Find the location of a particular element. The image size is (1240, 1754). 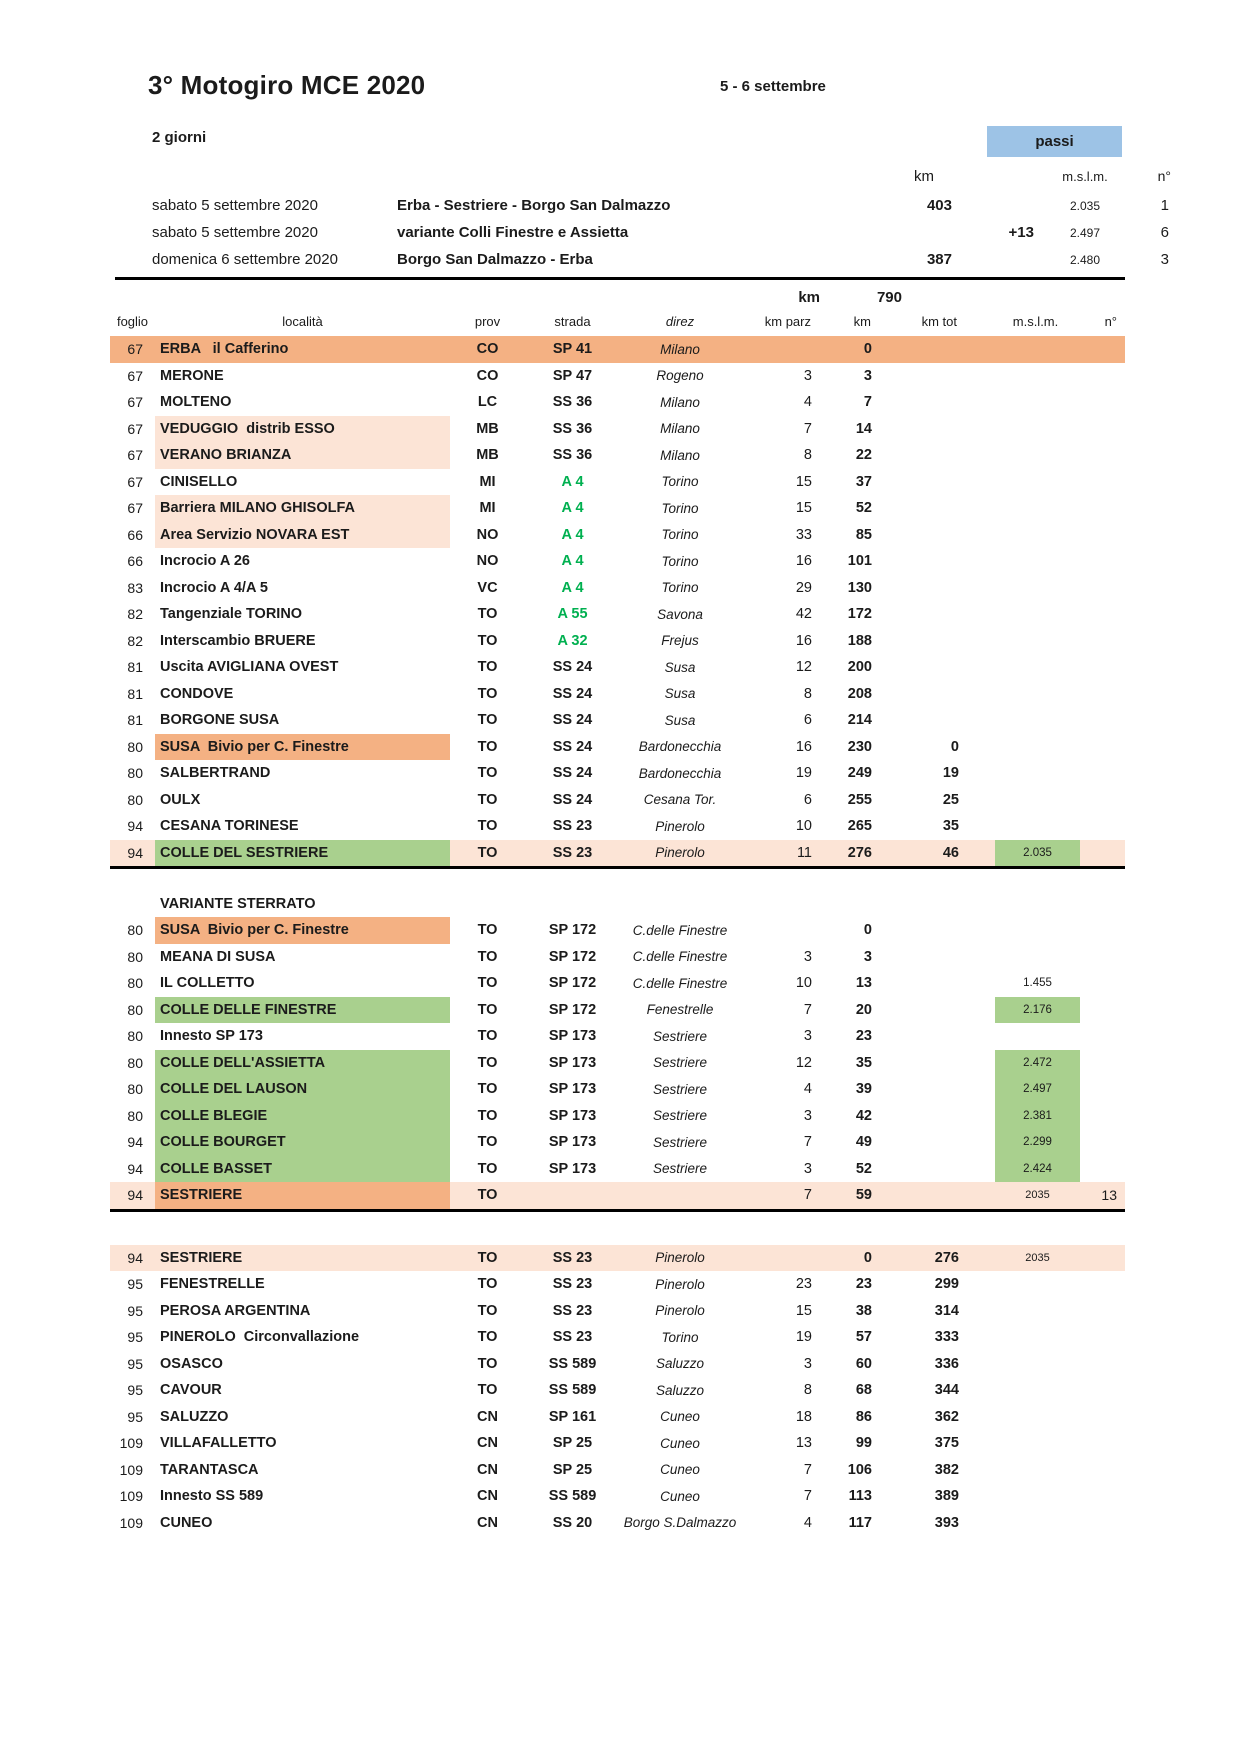

cell-localita: SALUZZO is located at coordinates (194, 1416).